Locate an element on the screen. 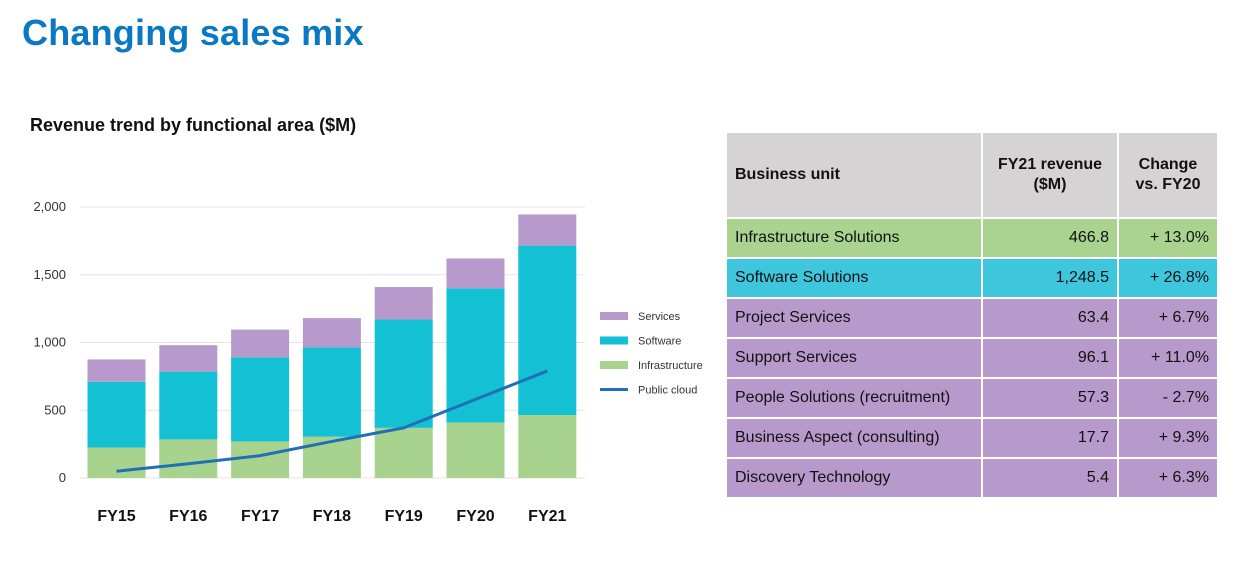 The width and height of the screenshot is (1235, 570). cell-business-unit: People Solutions (recruitment) is located at coordinates (854, 398).